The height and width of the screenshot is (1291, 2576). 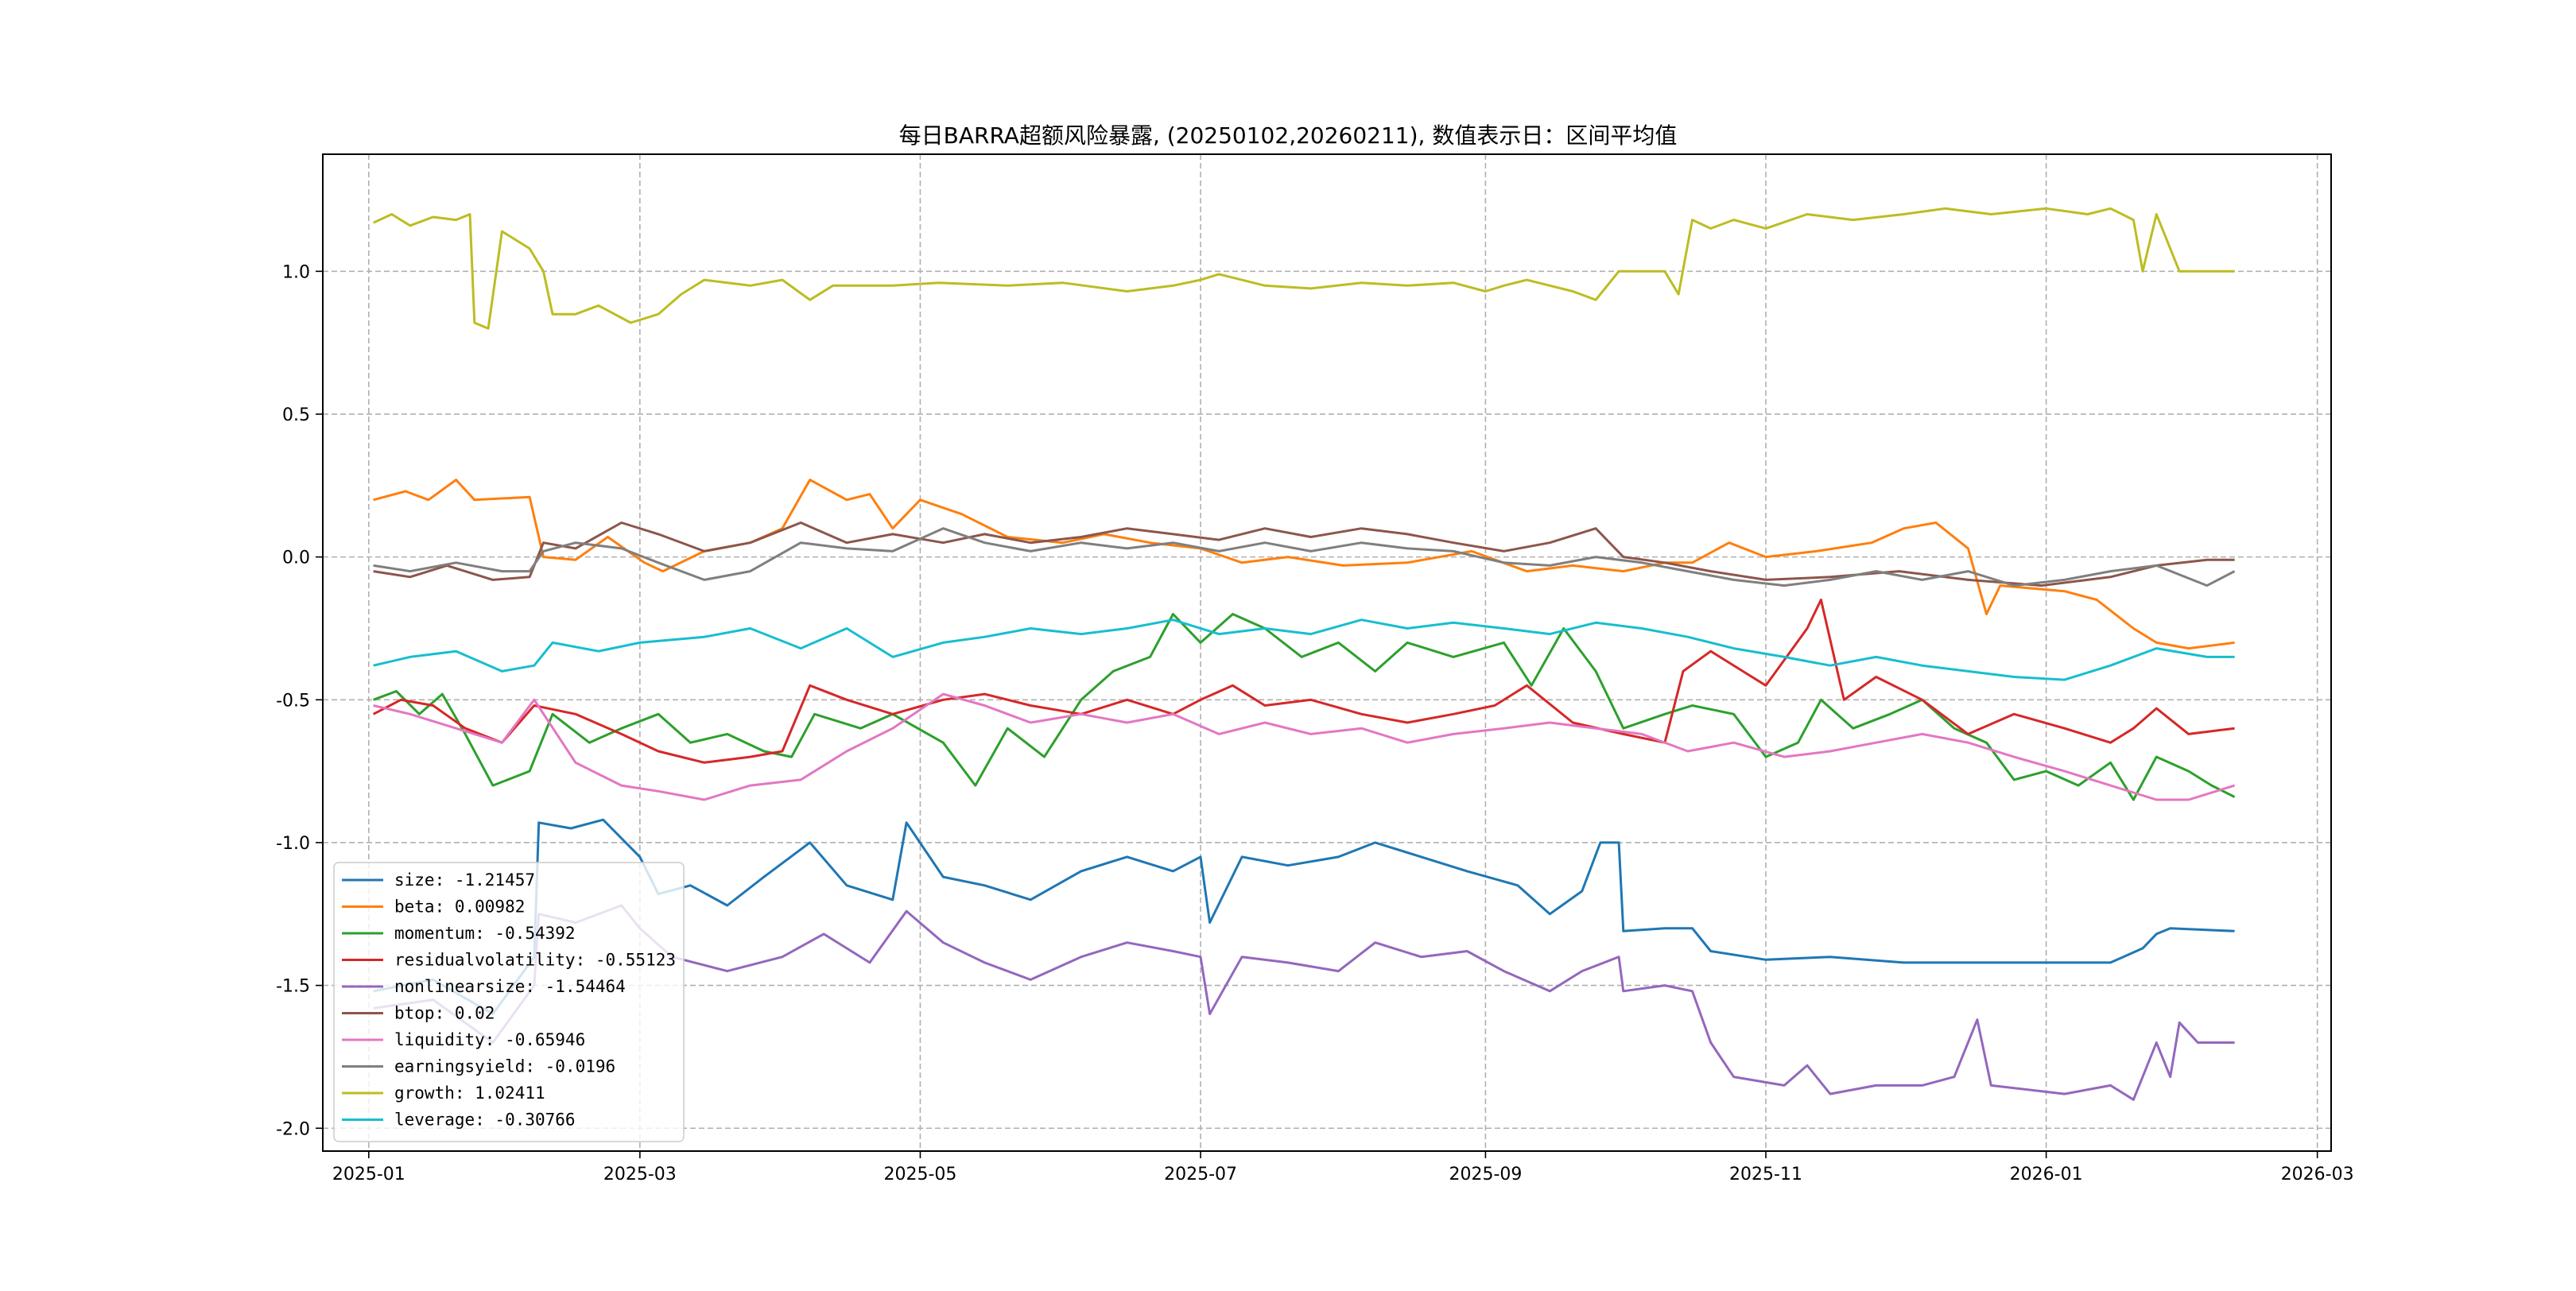 I want to click on x-tick-label: 2025-03, so click(x=640, y=1174).